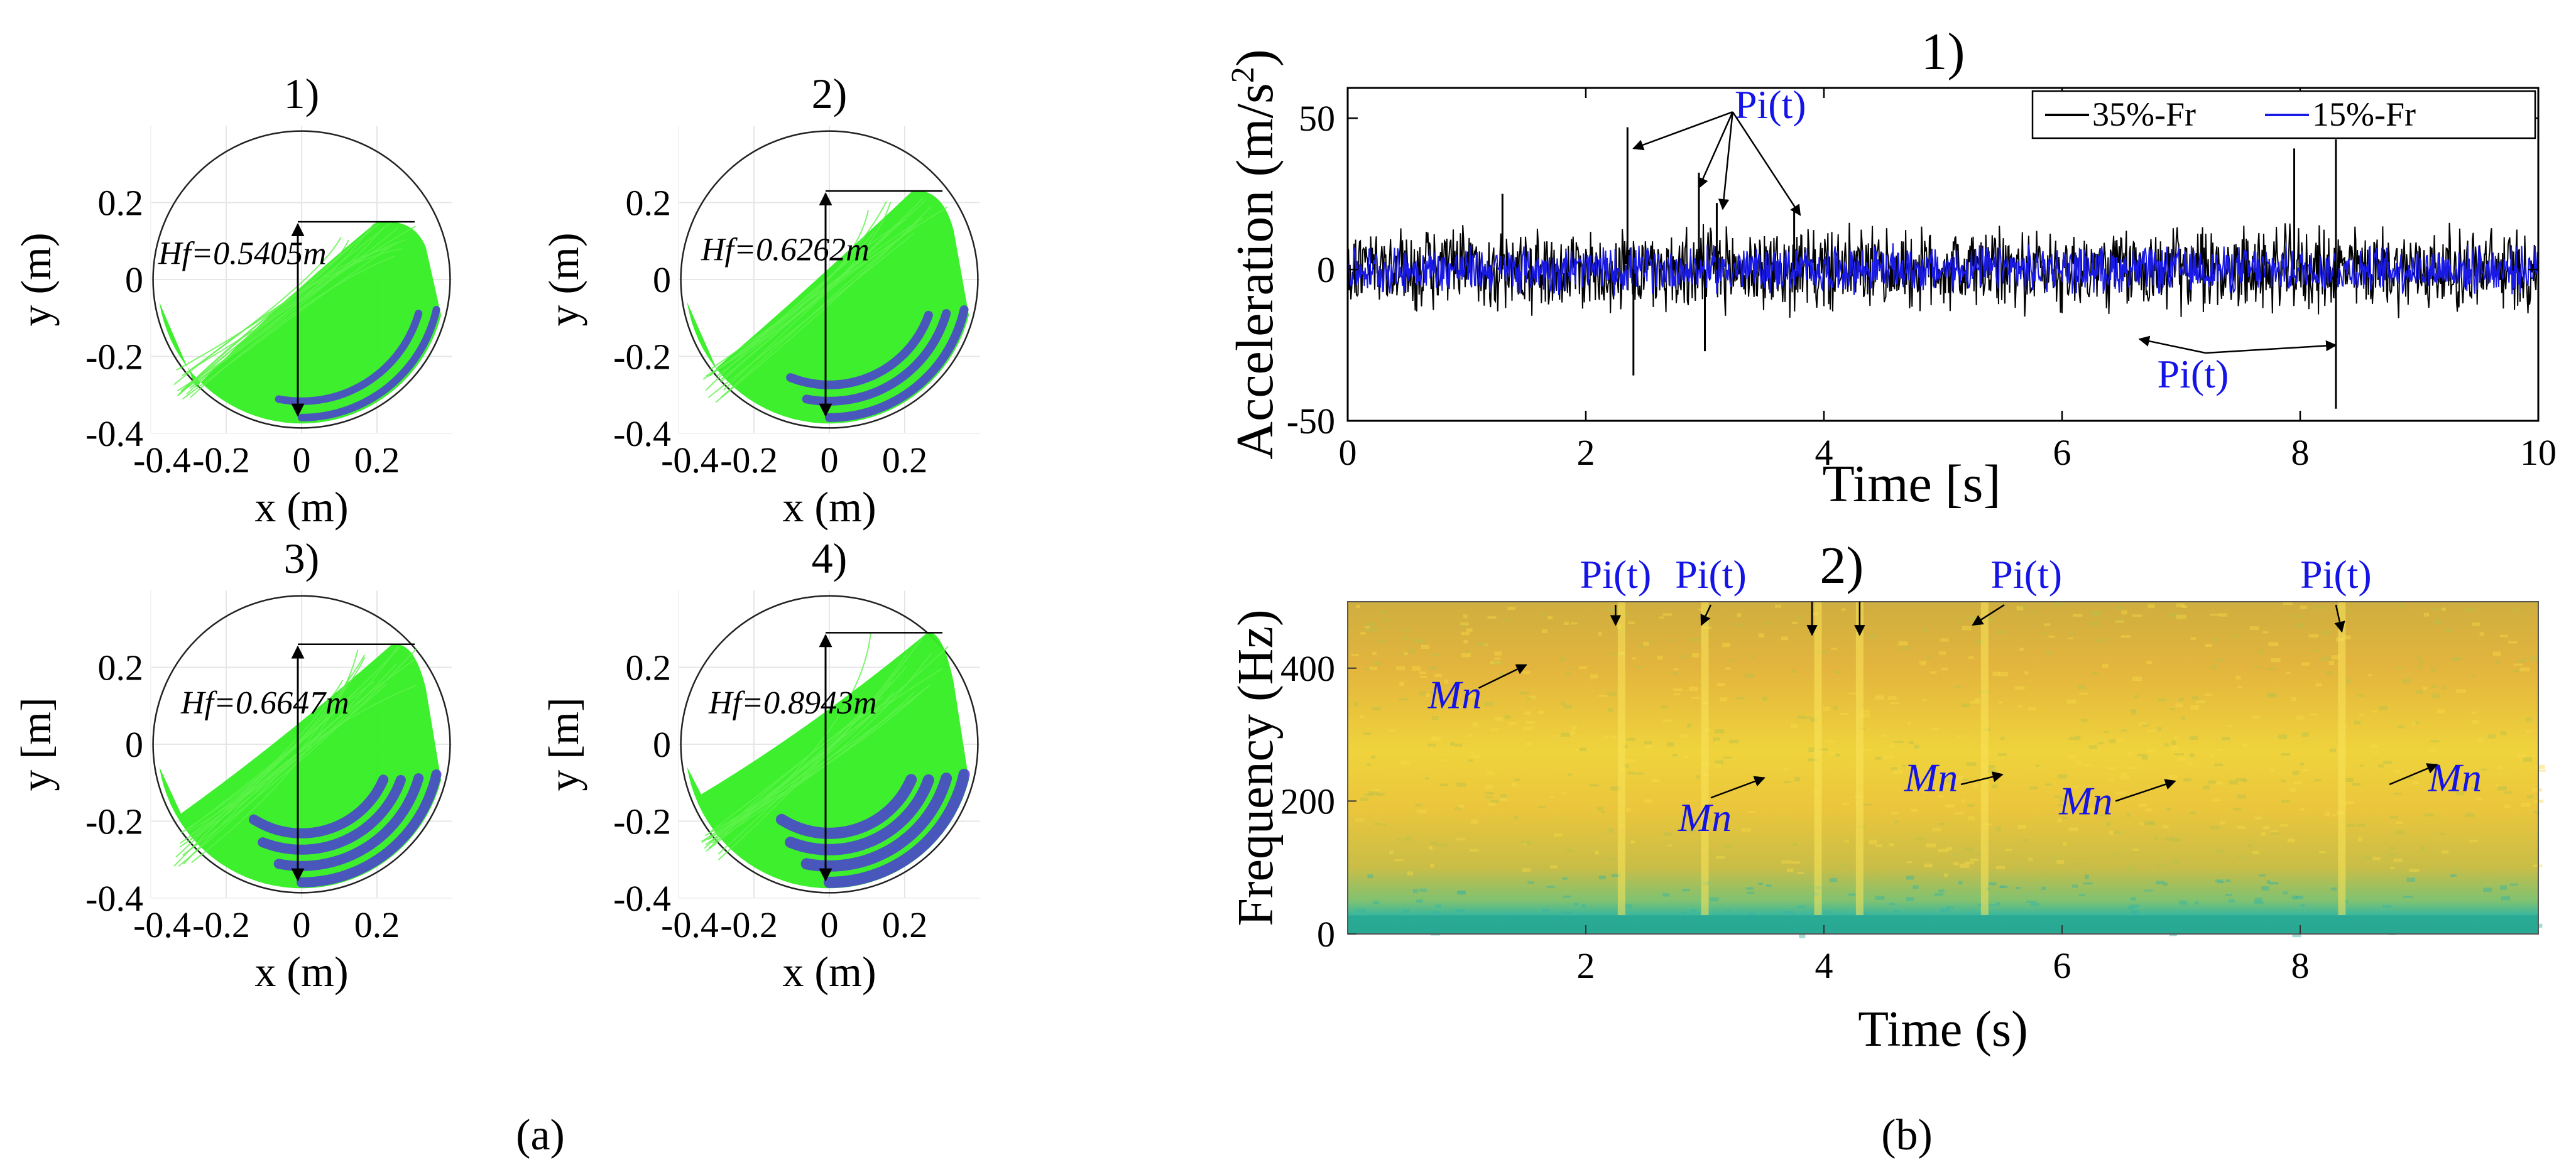 This screenshot has height=1172, width=2576. I want to click on panel-title: 1), so click(302, 93).